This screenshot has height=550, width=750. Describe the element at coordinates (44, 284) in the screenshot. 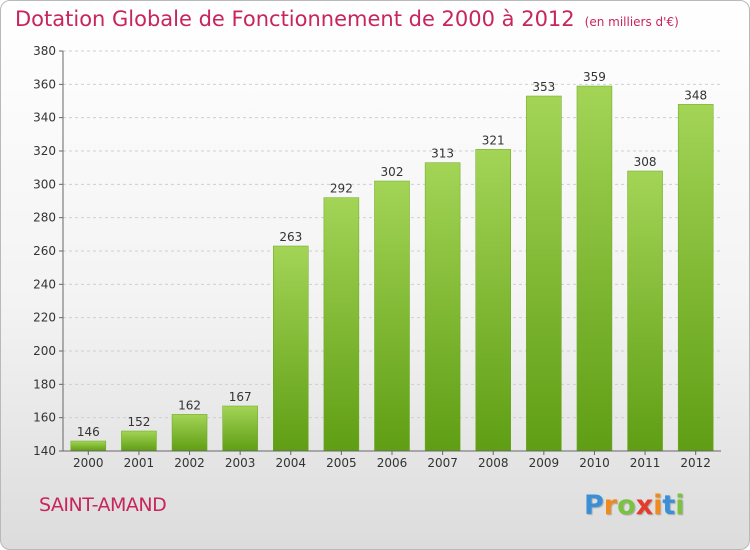

I see `y-tick-label: 240` at that location.